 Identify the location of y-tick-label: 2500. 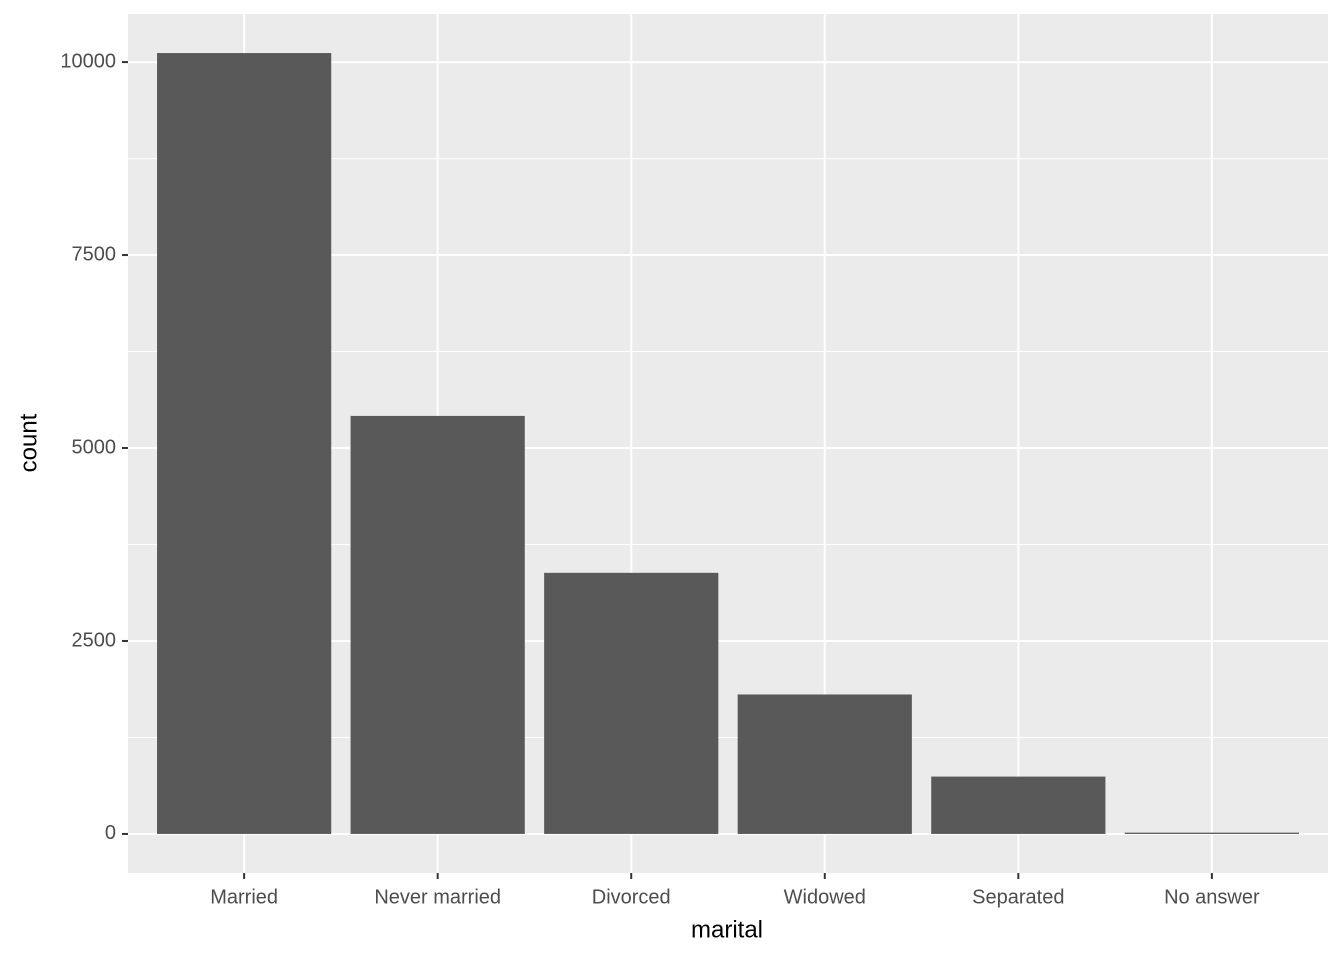
(94, 640).